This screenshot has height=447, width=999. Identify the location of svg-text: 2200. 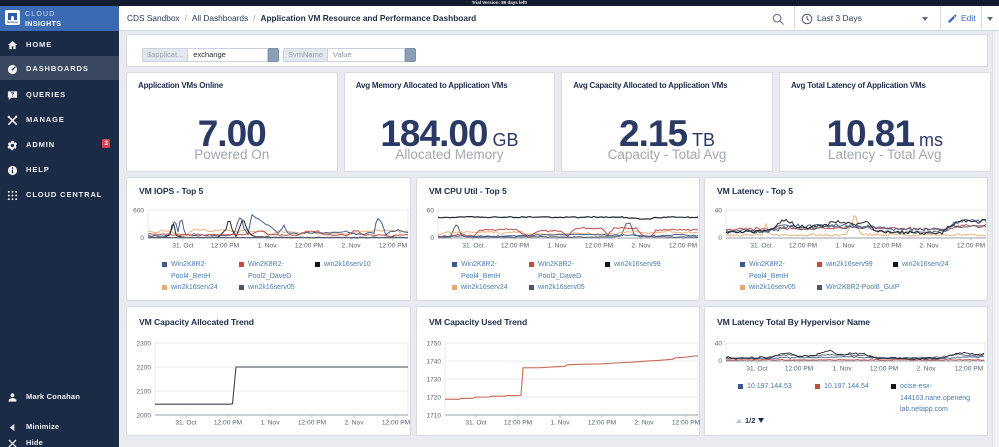
(144, 368).